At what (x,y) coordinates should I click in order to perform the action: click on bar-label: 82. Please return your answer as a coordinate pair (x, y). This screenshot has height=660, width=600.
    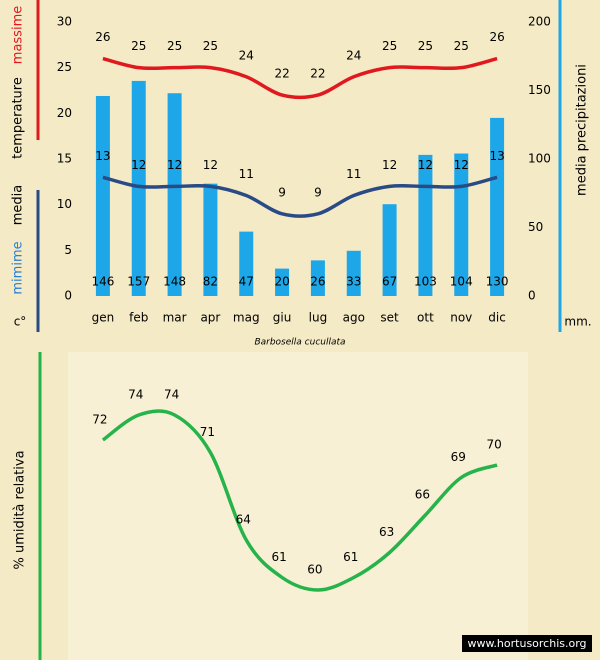
    Looking at the image, I should click on (210, 282).